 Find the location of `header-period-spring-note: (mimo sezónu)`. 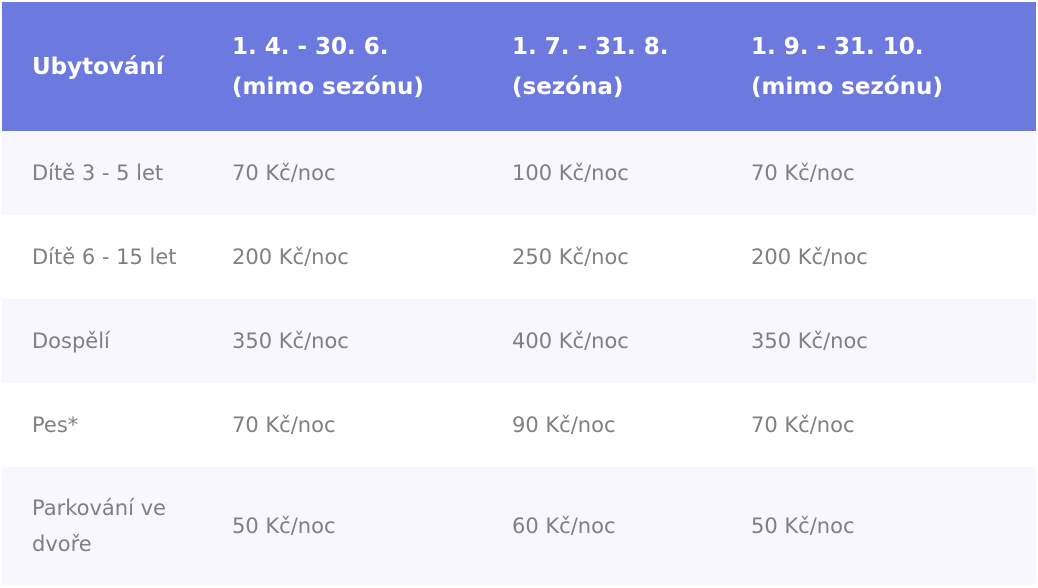

header-period-spring-note: (mimo sezónu) is located at coordinates (328, 86).